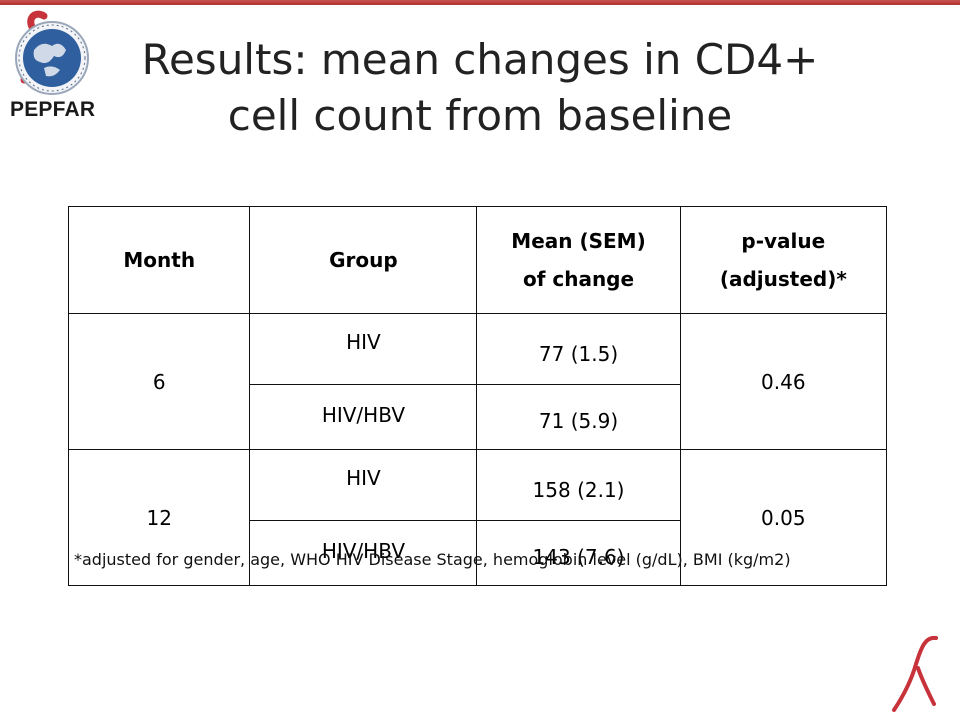 Image resolution: width=960 pixels, height=720 pixels. I want to click on cell-mean: 71 (5.9), so click(578, 417).